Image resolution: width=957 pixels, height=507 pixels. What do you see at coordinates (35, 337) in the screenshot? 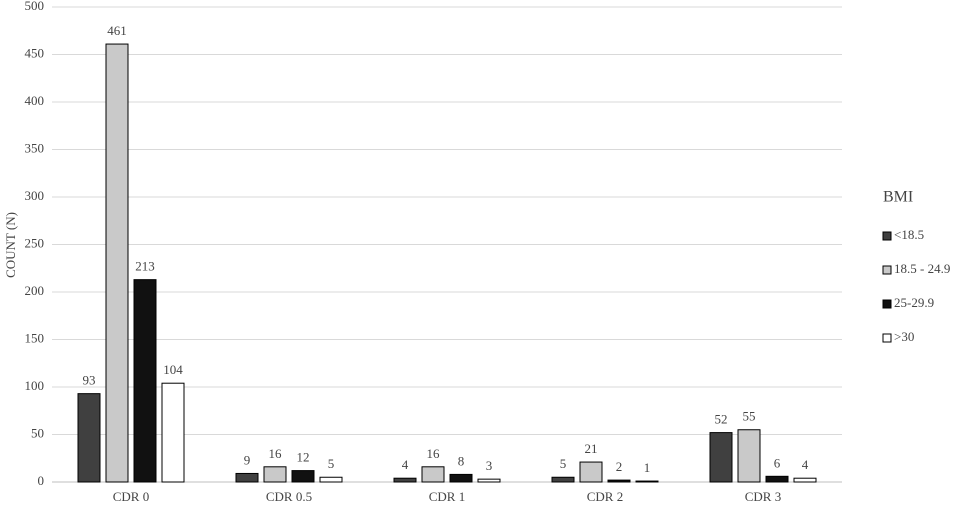
I see `y-tick-label: 150` at bounding box center [35, 337].